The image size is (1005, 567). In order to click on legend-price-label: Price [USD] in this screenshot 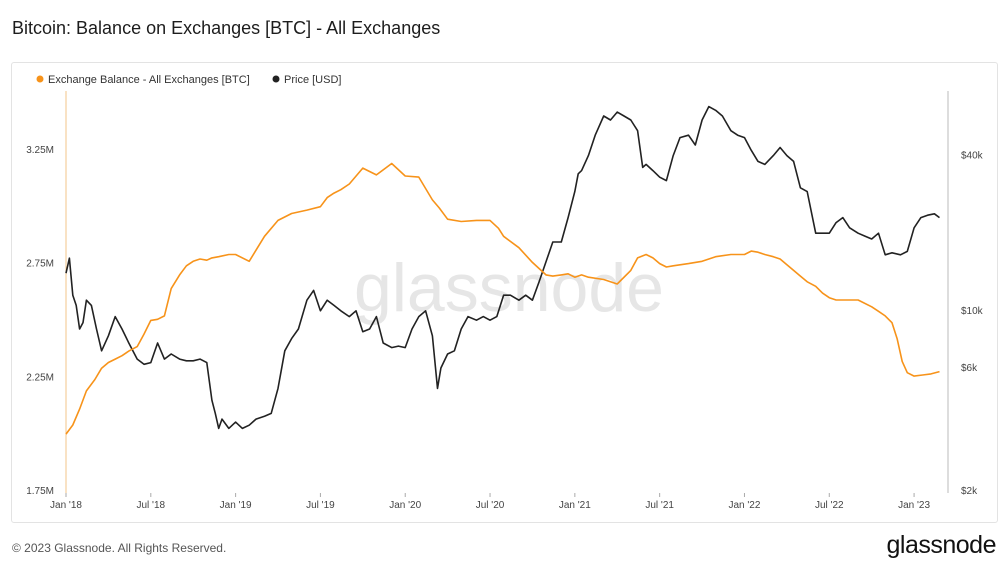, I will do `click(312, 80)`.